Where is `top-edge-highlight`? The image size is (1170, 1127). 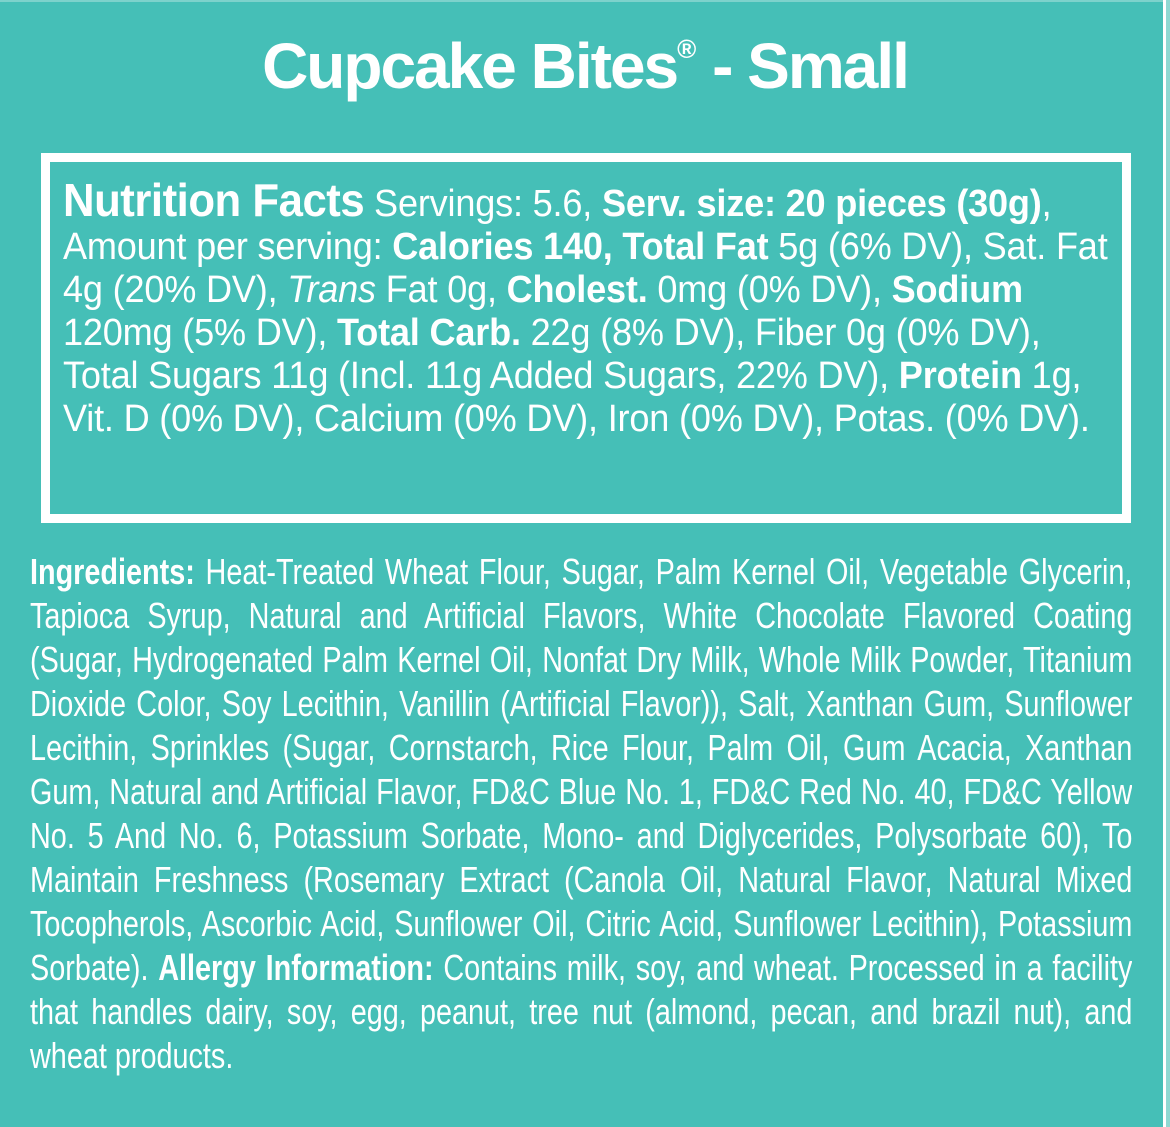 top-edge-highlight is located at coordinates (585, 1).